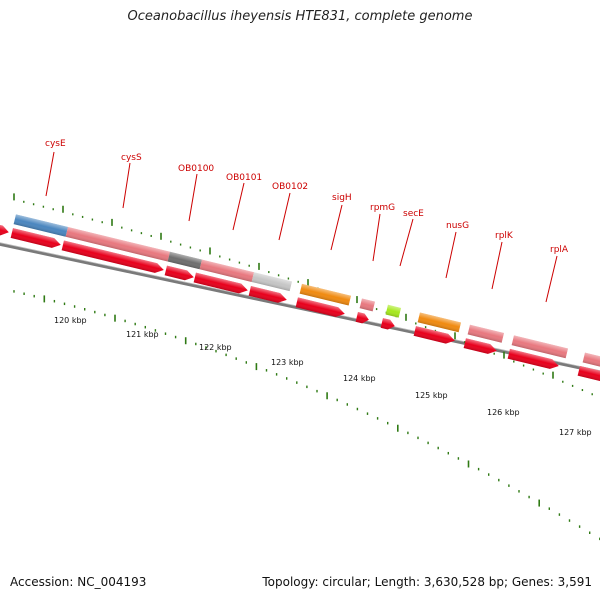 The image size is (600, 600). What do you see at coordinates (382, 208) in the screenshot?
I see `gene-label-rpmG: rpmG` at bounding box center [382, 208].